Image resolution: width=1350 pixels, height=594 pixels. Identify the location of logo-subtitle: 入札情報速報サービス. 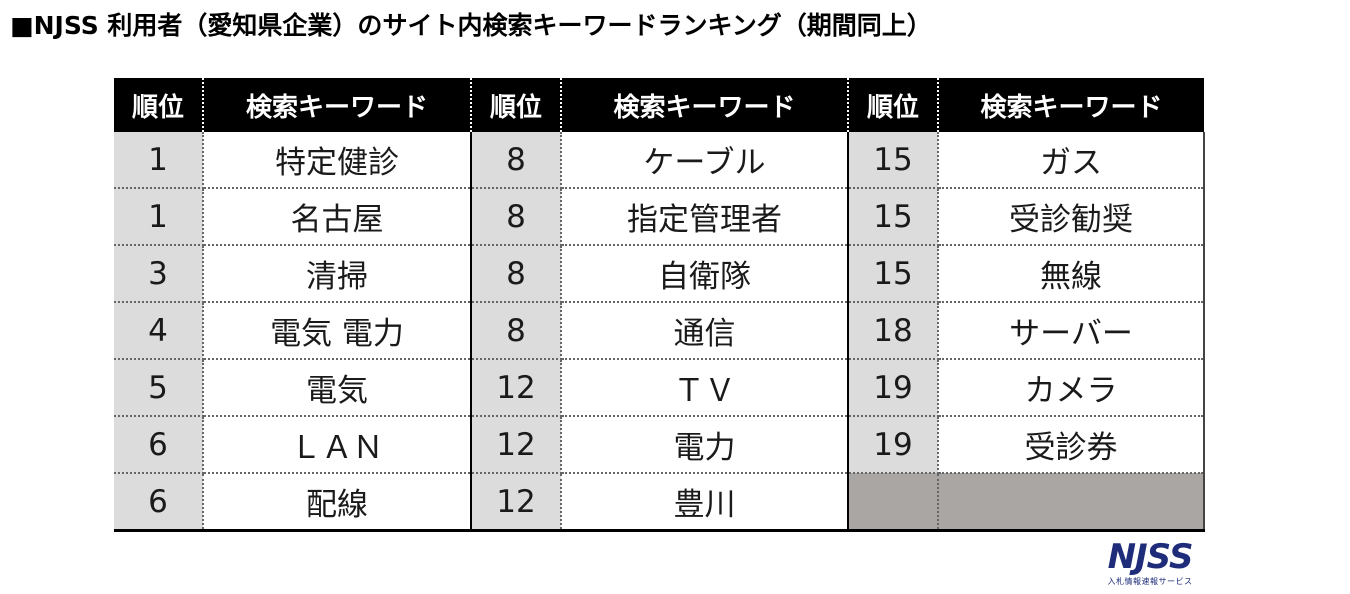
(1150, 581).